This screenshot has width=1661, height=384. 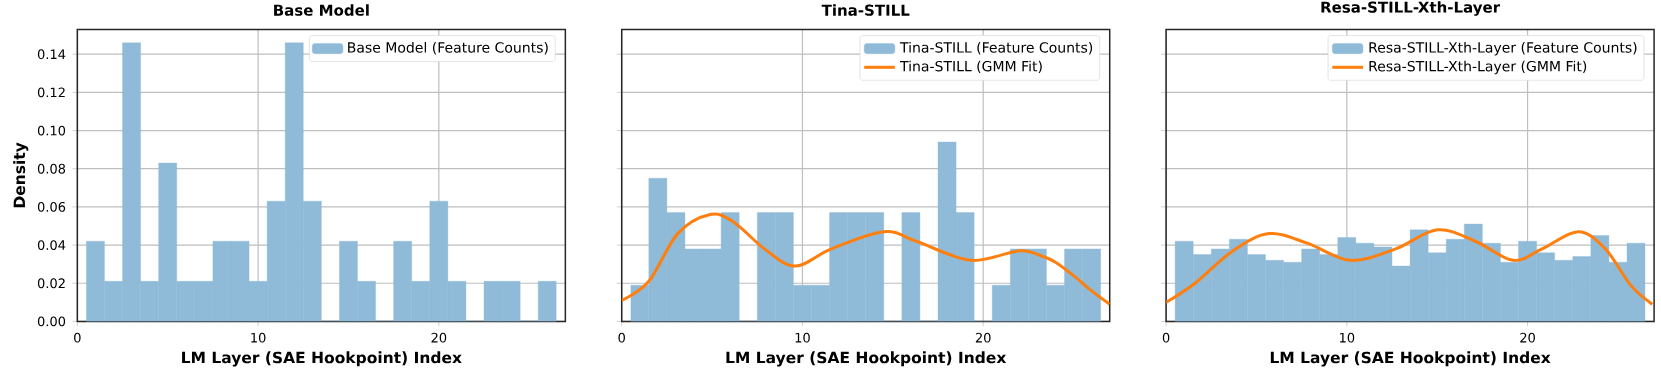 What do you see at coordinates (996, 48) in the screenshot?
I see `legend-label: Tina-STILL (Feature Counts)` at bounding box center [996, 48].